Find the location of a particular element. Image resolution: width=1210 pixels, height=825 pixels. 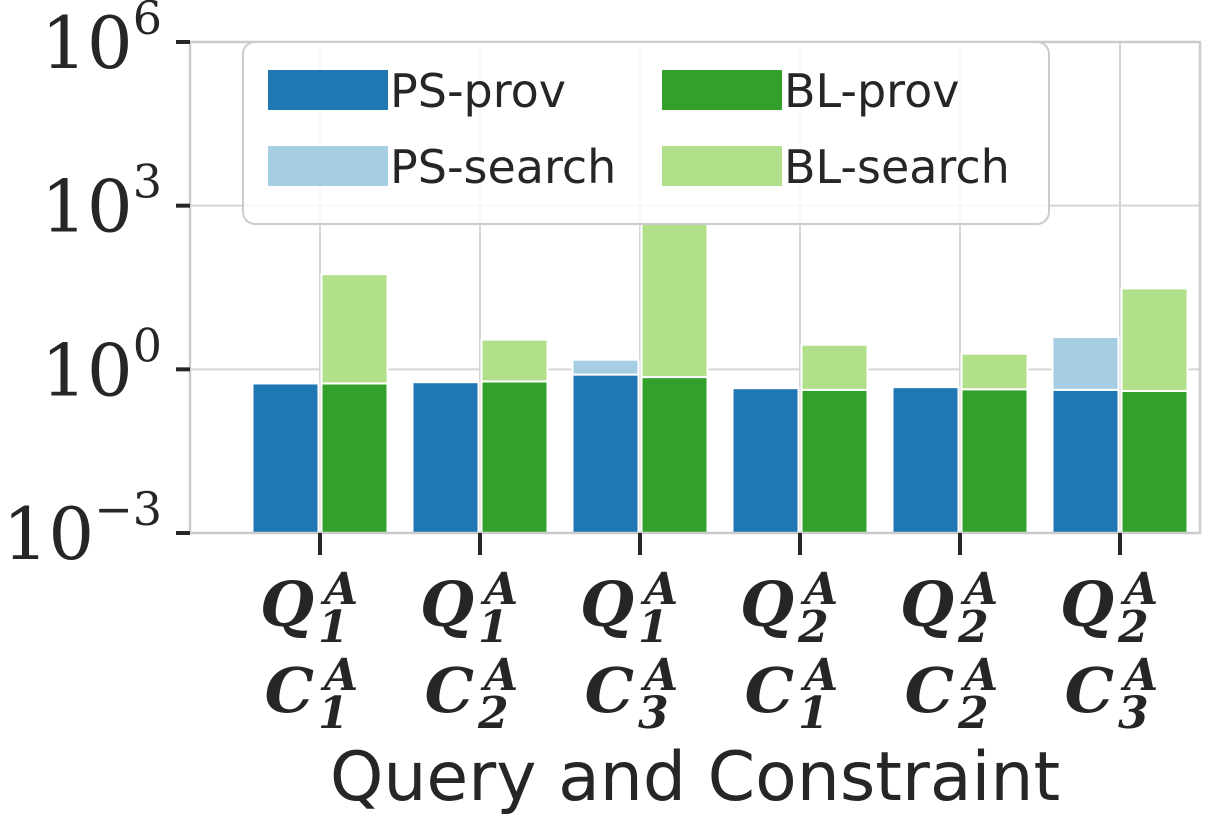

legend: PS-prov BL-prov PS-search BL-search is located at coordinates (646, 133).